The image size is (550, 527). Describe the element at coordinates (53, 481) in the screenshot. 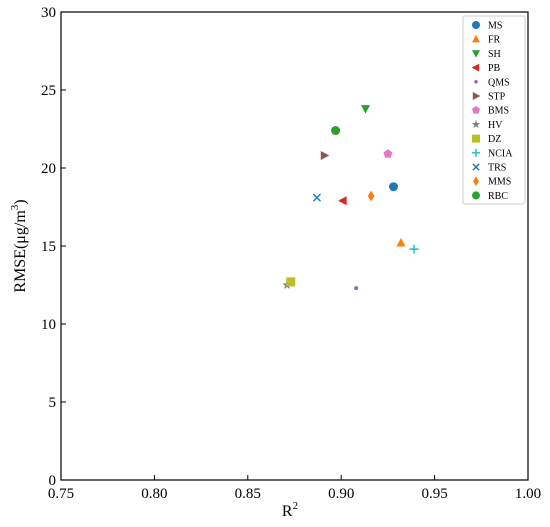

I see `y-tick-label: 0` at that location.